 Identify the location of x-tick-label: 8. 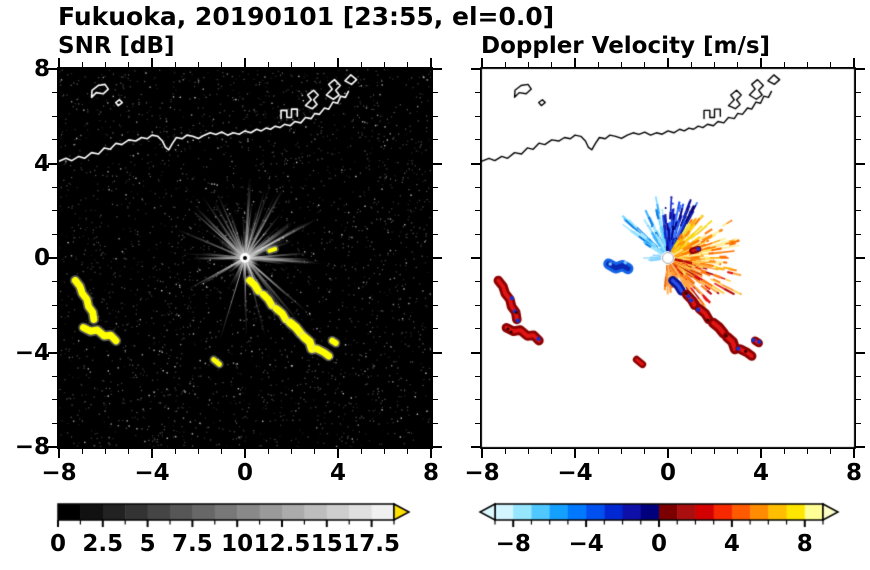
(430, 473).